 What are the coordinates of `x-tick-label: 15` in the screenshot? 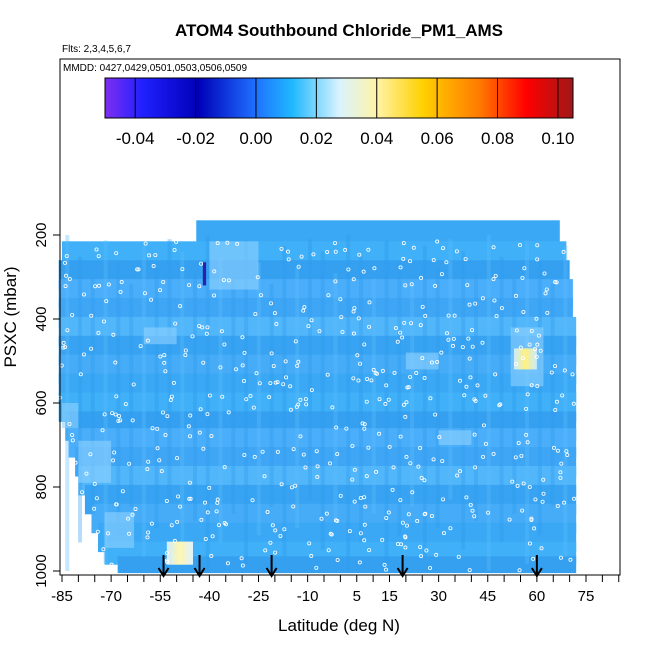 It's located at (389, 596).